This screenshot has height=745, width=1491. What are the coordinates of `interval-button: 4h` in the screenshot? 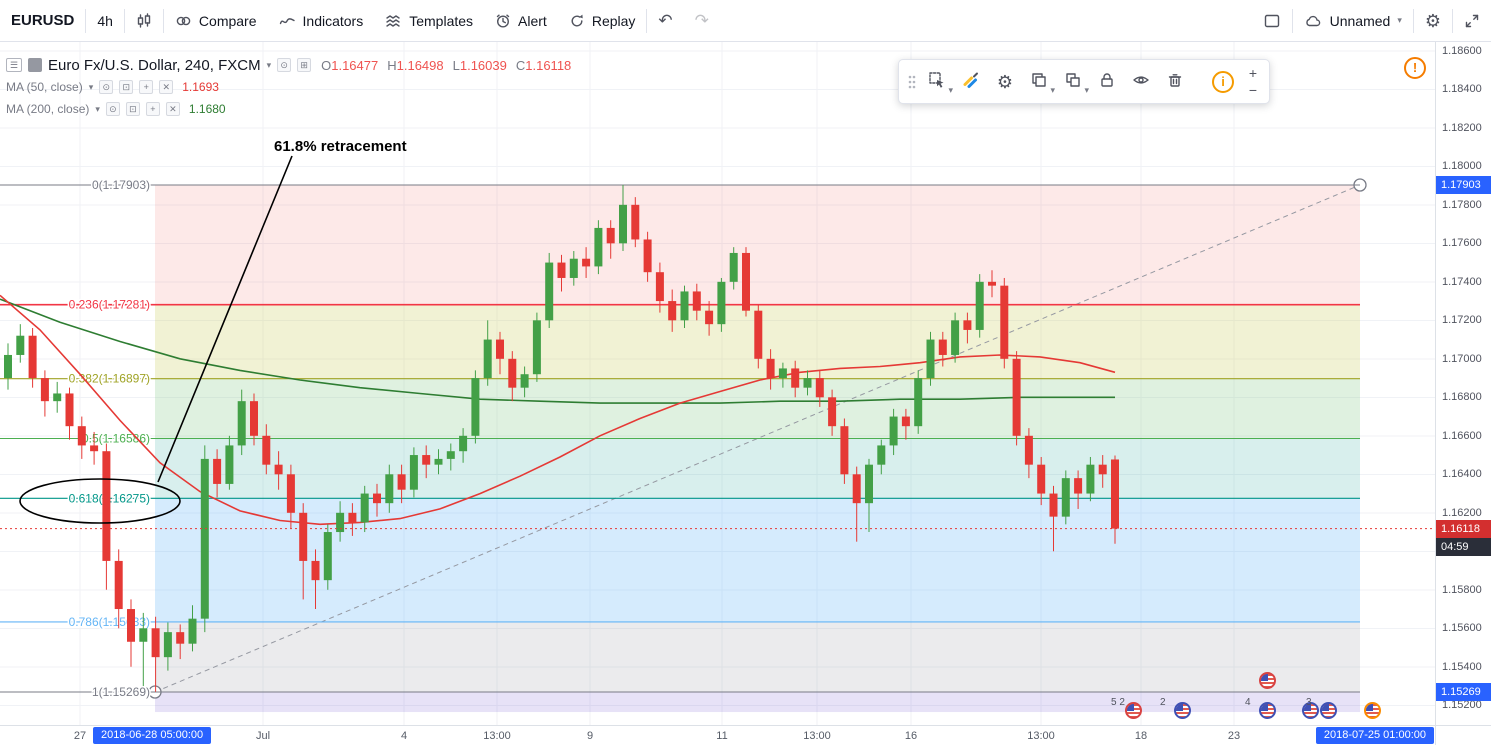 It's located at (105, 21).